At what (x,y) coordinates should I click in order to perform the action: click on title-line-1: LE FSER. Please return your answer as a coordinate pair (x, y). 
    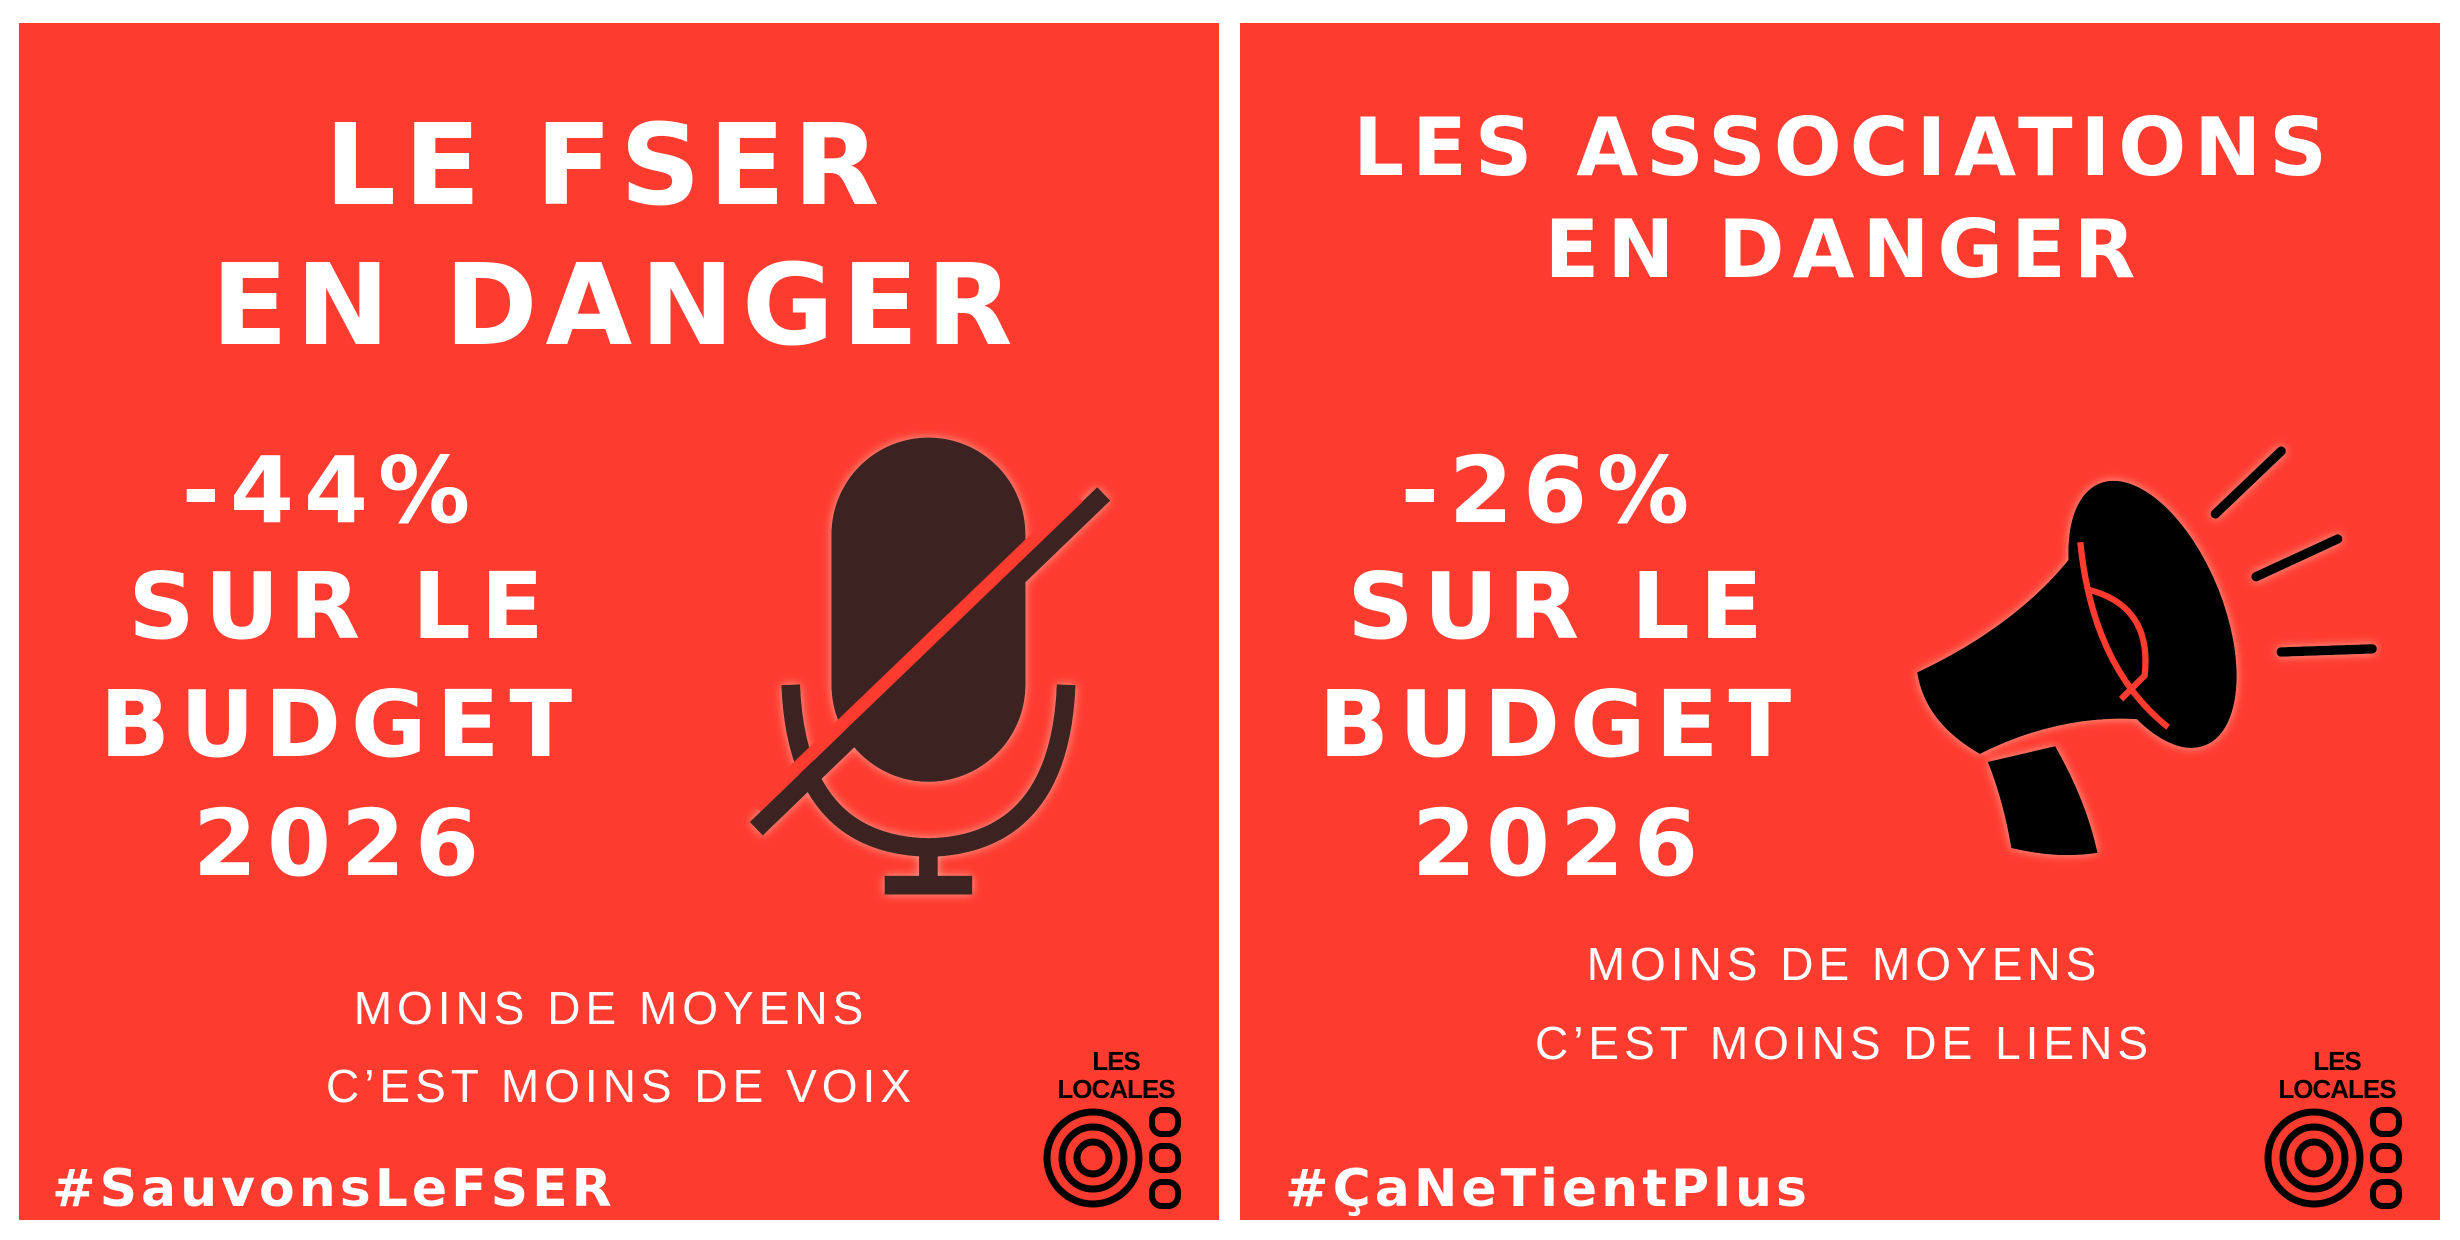
    Looking at the image, I should click on (606, 166).